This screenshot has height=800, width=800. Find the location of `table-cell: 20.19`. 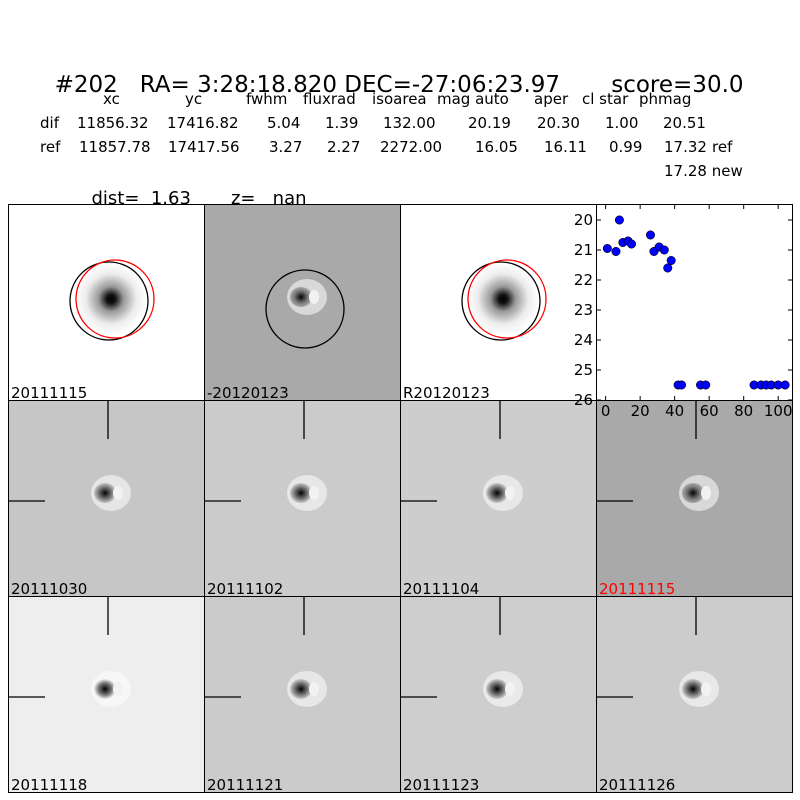

table-cell: 20.19 is located at coordinates (489, 123).